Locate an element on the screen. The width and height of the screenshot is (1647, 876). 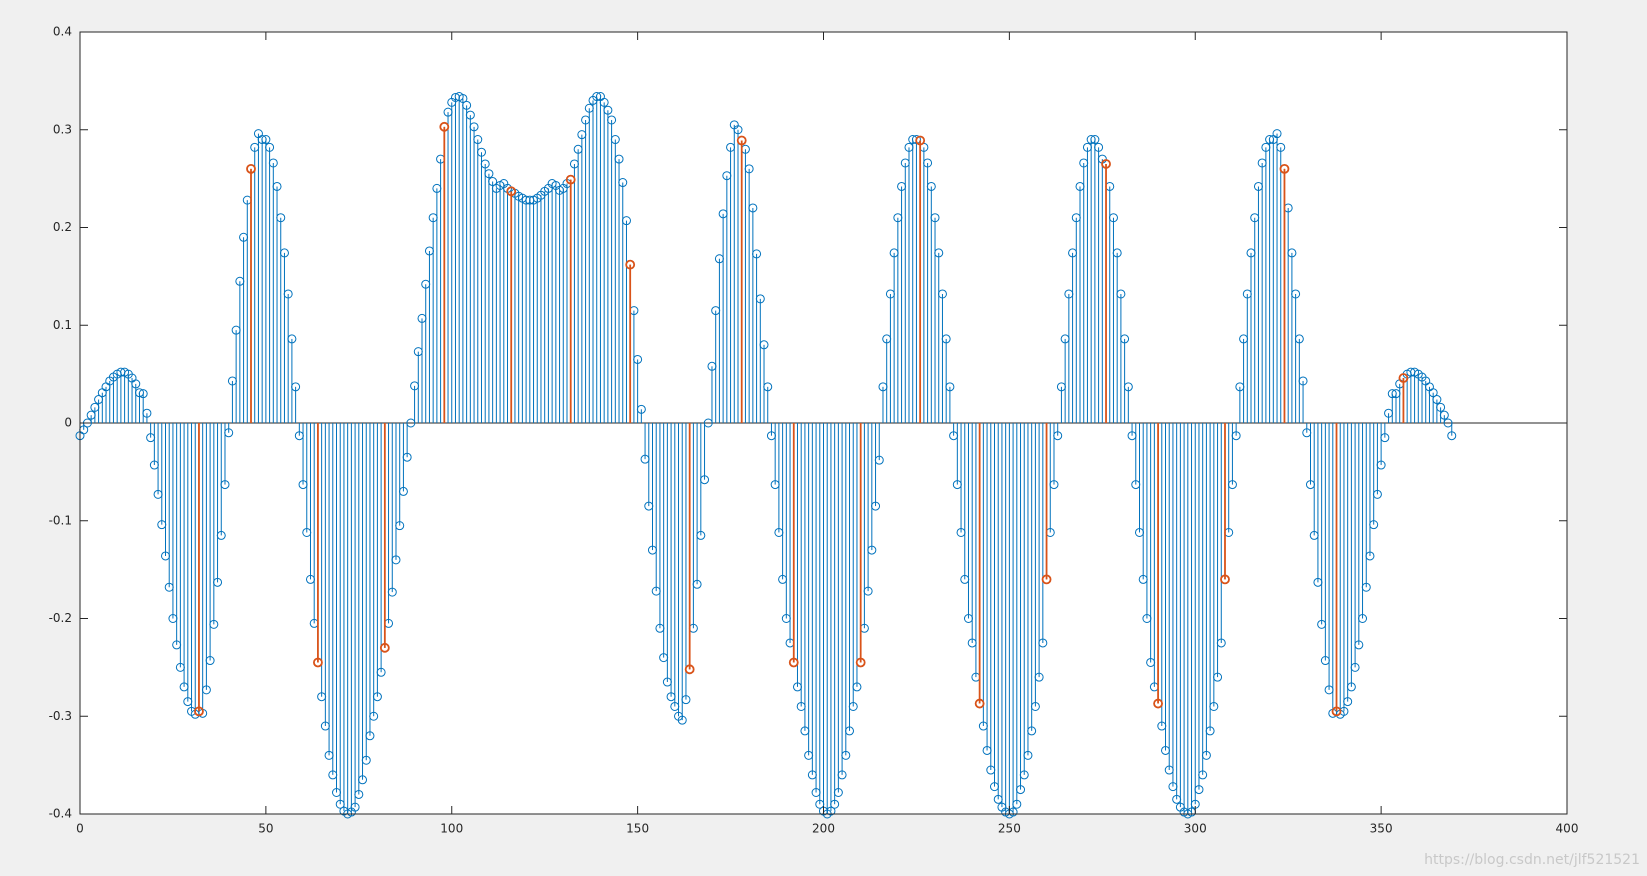
x-tick-label: 0 is located at coordinates (80, 829).